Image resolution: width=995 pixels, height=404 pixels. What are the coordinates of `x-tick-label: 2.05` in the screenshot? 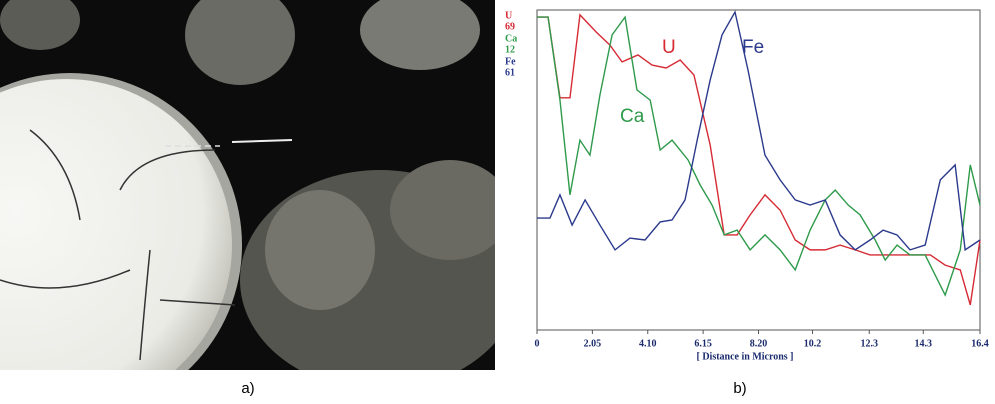 It's located at (593, 343).